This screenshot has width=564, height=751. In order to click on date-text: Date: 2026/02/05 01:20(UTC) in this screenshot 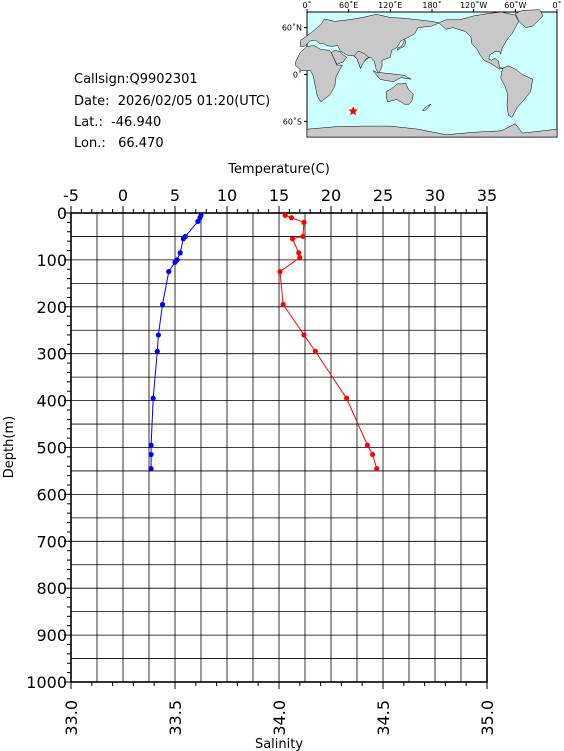, I will do `click(172, 101)`.